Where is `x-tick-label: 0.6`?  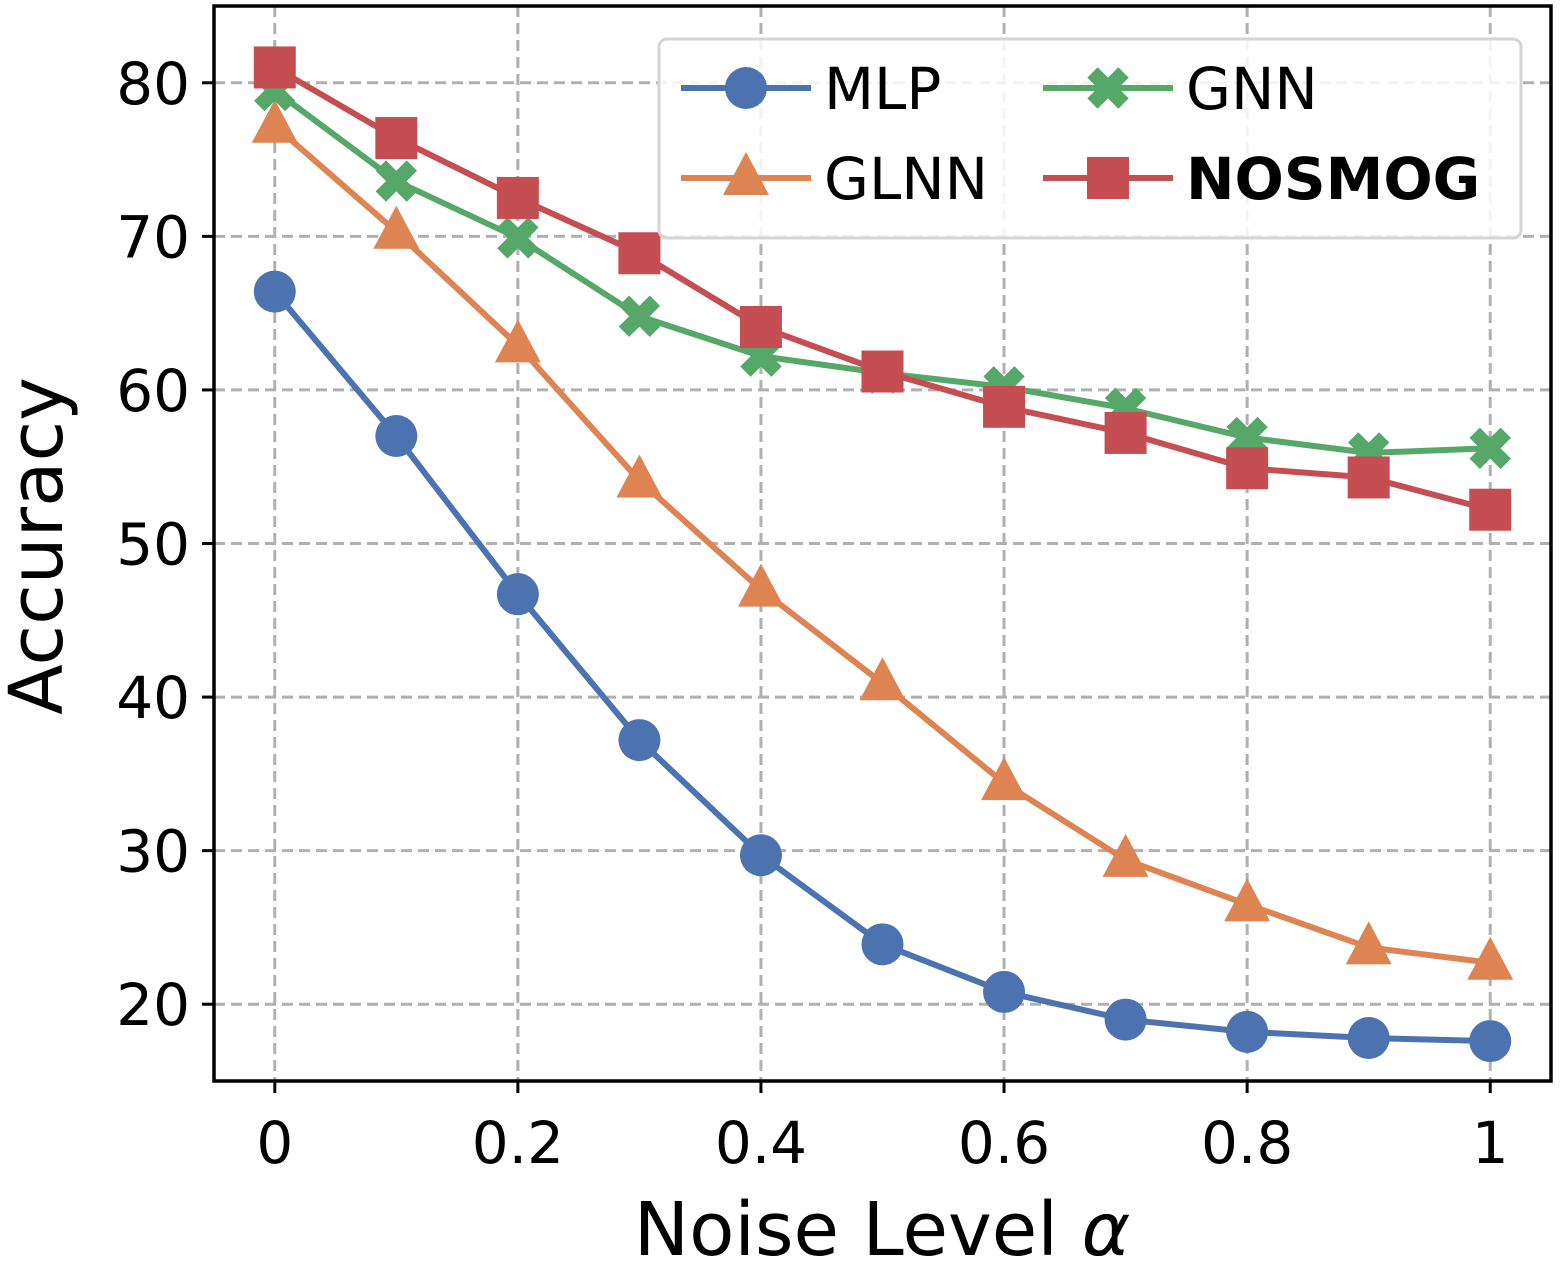
x-tick-label: 0.6 is located at coordinates (1004, 1143).